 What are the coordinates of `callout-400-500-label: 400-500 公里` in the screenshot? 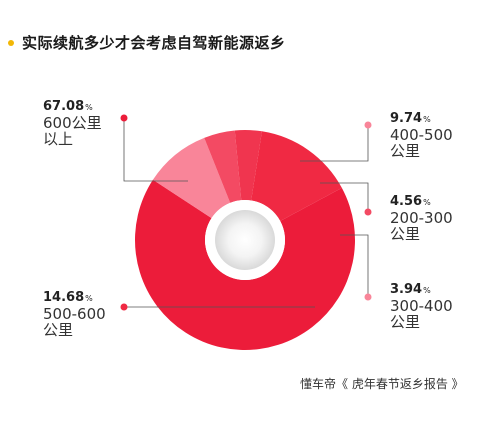 It's located at (421, 143).